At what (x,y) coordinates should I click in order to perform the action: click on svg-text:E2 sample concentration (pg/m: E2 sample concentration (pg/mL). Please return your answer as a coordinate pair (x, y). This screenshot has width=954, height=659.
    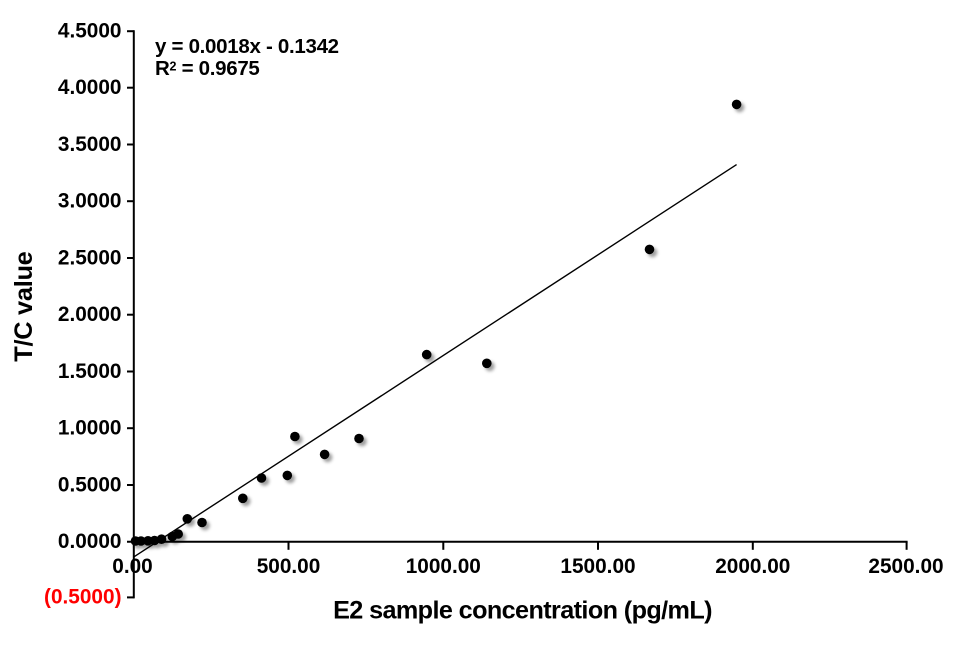
    Looking at the image, I should click on (522, 611).